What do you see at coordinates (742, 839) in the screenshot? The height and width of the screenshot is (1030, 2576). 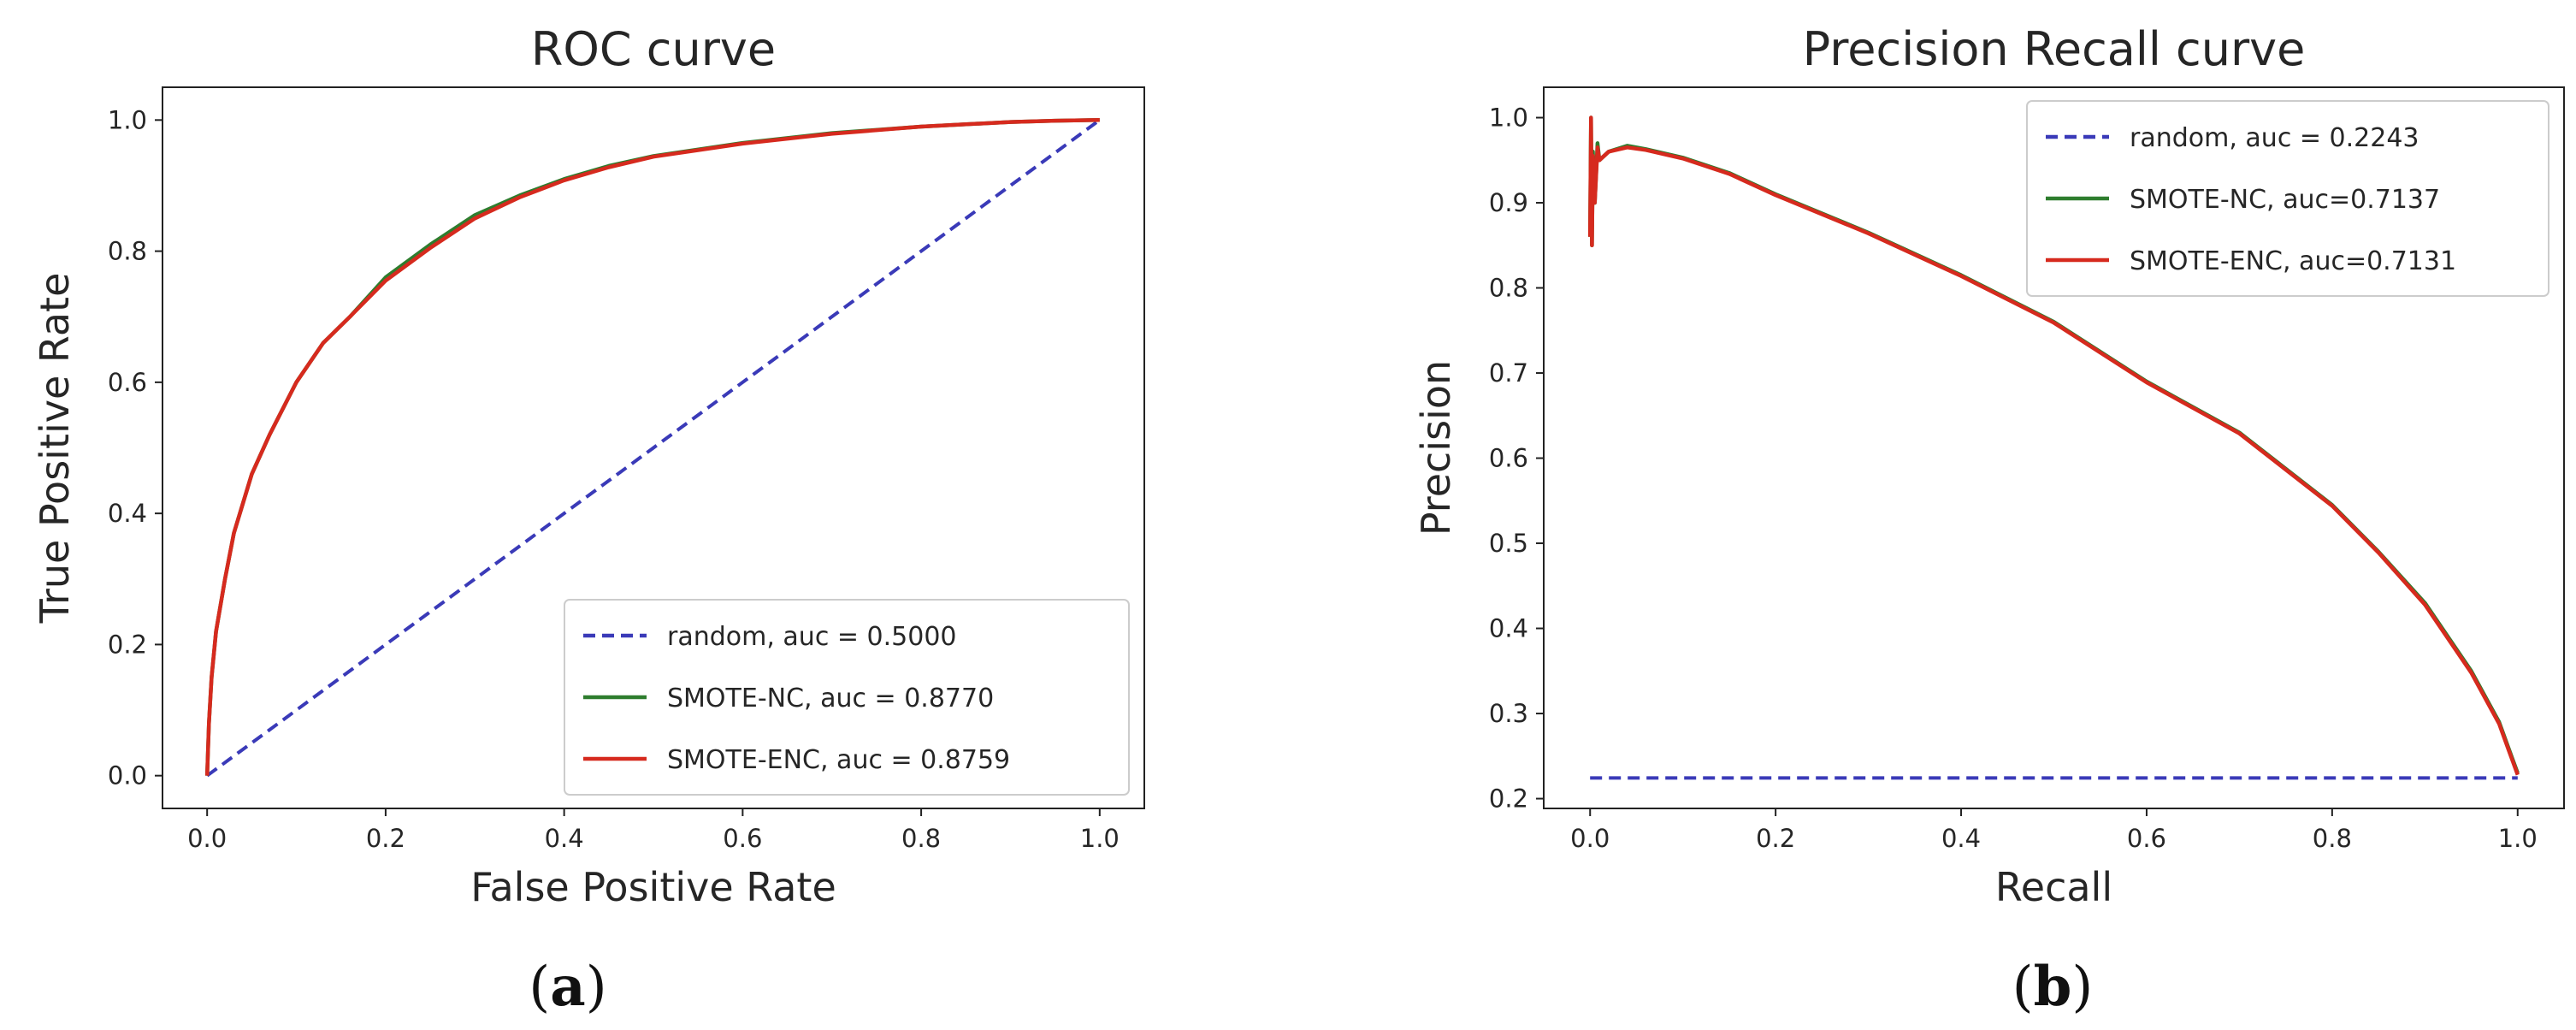 I see `roc-x-tick-label: 0.6` at bounding box center [742, 839].